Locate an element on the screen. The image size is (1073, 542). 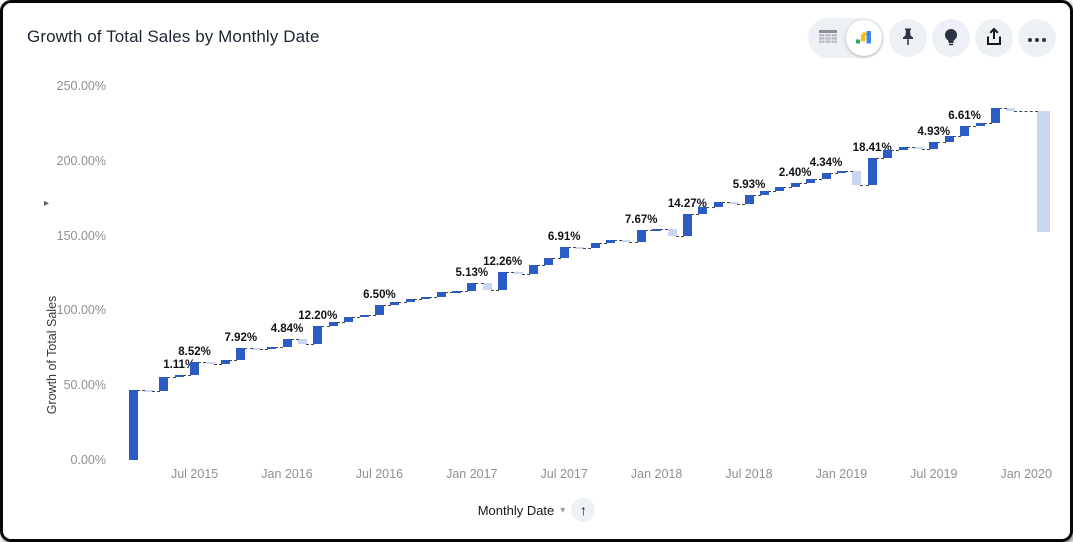
suggestions-button is located at coordinates (951, 38).